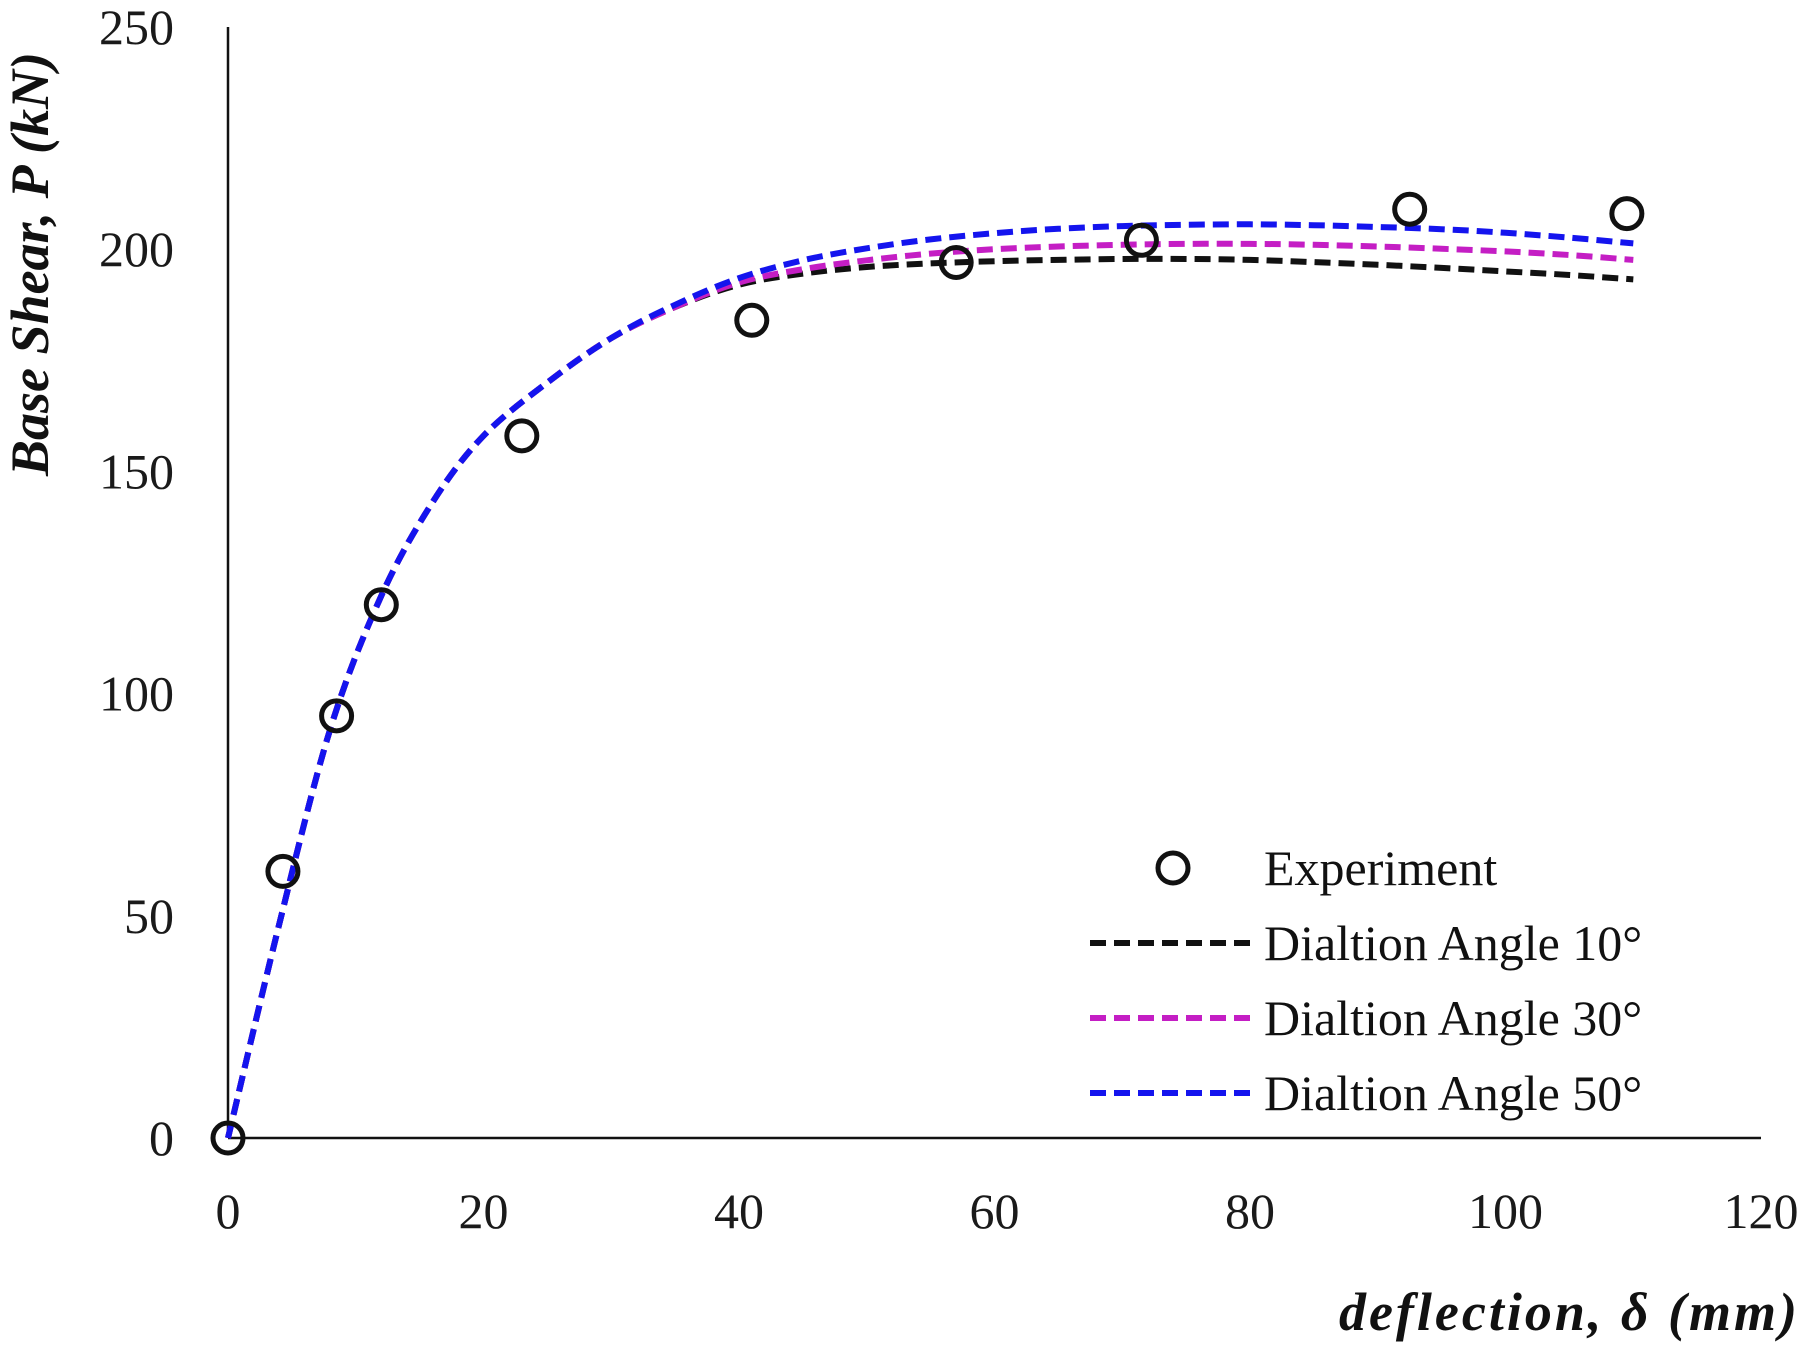 This screenshot has height=1351, width=1817. I want to click on x-tick-label: 20, so click(484, 1211).